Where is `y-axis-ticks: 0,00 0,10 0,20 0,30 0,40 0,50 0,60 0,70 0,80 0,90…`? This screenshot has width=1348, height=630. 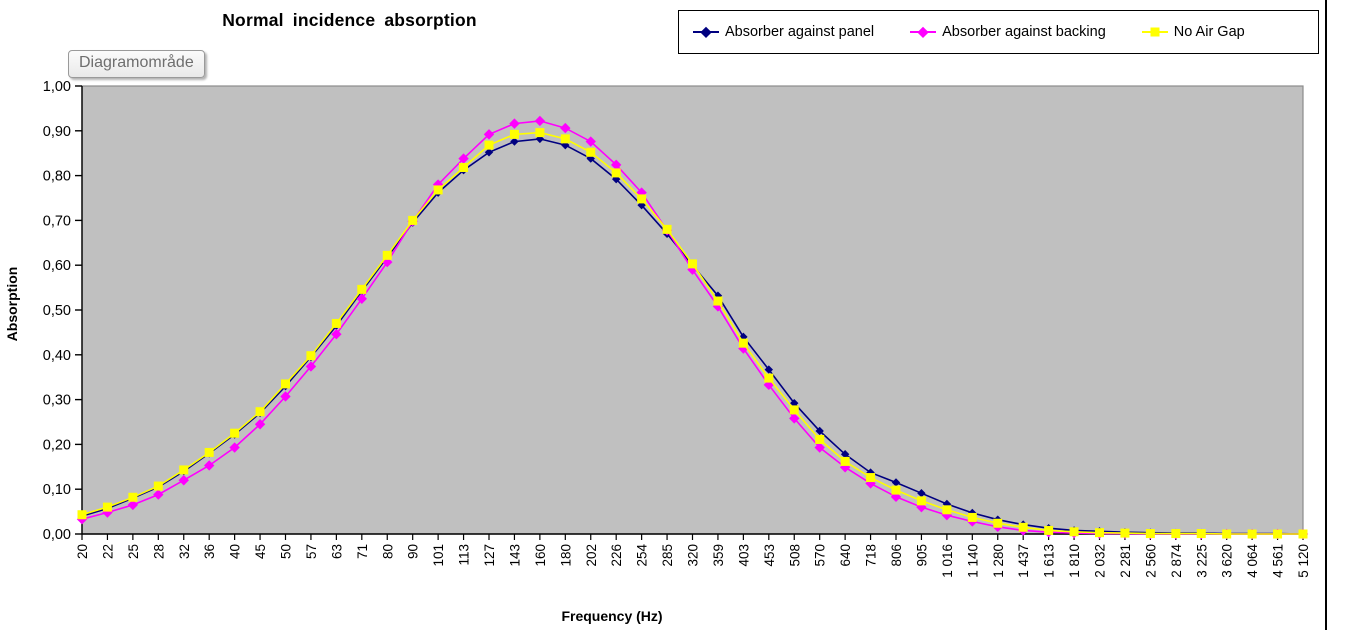 y-axis-ticks: 0,00 0,10 0,20 0,30 0,40 0,50 0,60 0,70 0,80 0,90… is located at coordinates (62, 311).